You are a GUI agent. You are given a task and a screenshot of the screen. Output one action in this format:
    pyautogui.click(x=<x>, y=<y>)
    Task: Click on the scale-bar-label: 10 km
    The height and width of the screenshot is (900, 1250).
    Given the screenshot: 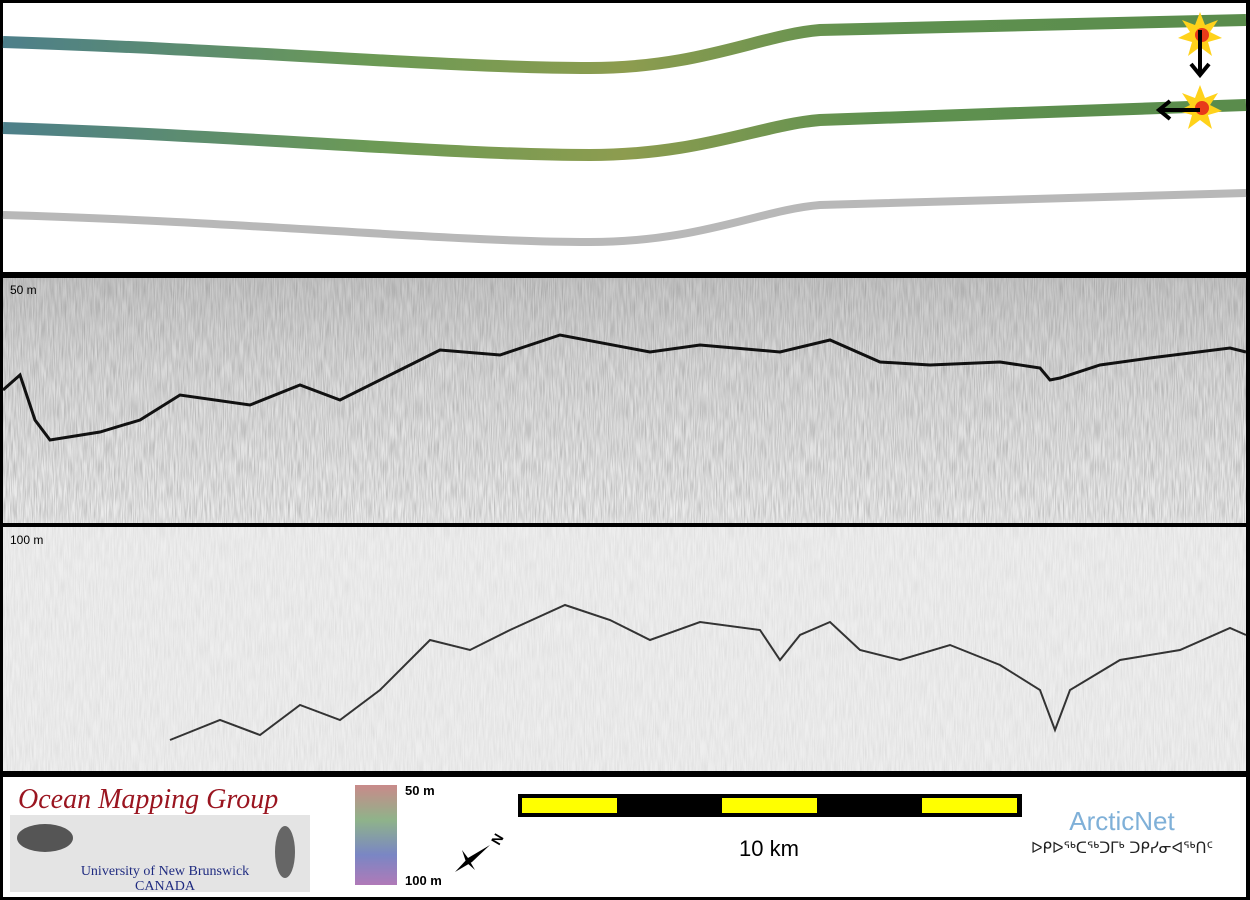 What is the action you would take?
    pyautogui.click(x=769, y=848)
    